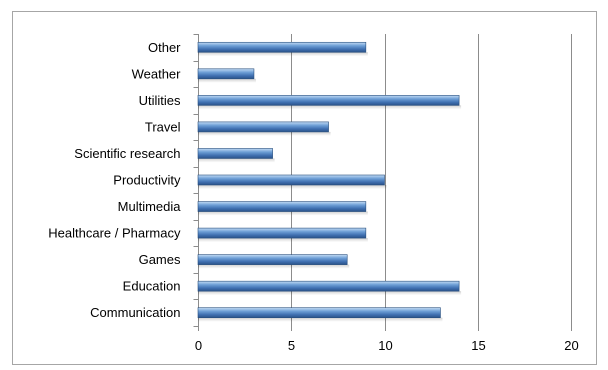 The height and width of the screenshot is (370, 608). Describe the element at coordinates (571, 345) in the screenshot. I see `x-tick-label: 20` at that location.